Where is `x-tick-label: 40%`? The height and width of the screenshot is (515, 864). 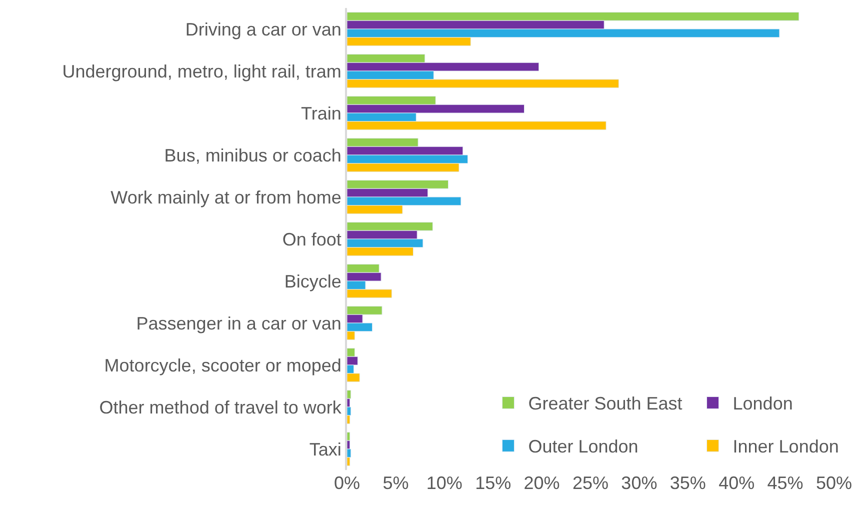
x-tick-label: 40% is located at coordinates (736, 483).